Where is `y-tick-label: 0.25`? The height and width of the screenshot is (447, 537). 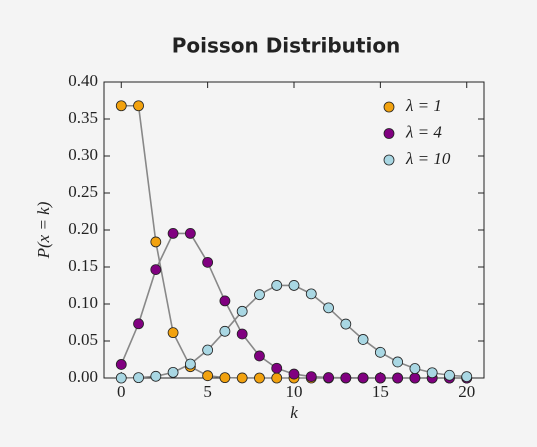
y-tick-label: 0.25 is located at coordinates (83, 191).